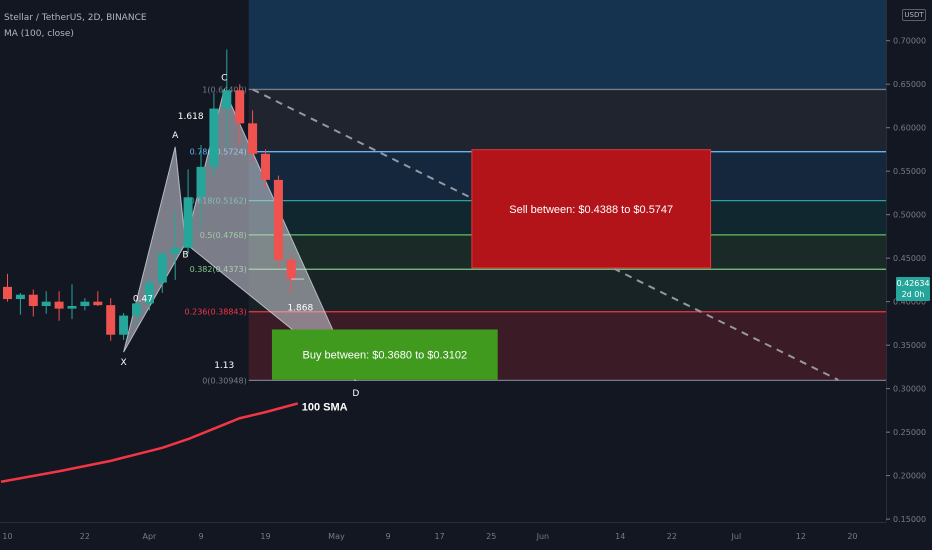 Image resolution: width=932 pixels, height=550 pixels. Describe the element at coordinates (185, 255) in the screenshot. I see `harmonic-point-b: B` at that location.